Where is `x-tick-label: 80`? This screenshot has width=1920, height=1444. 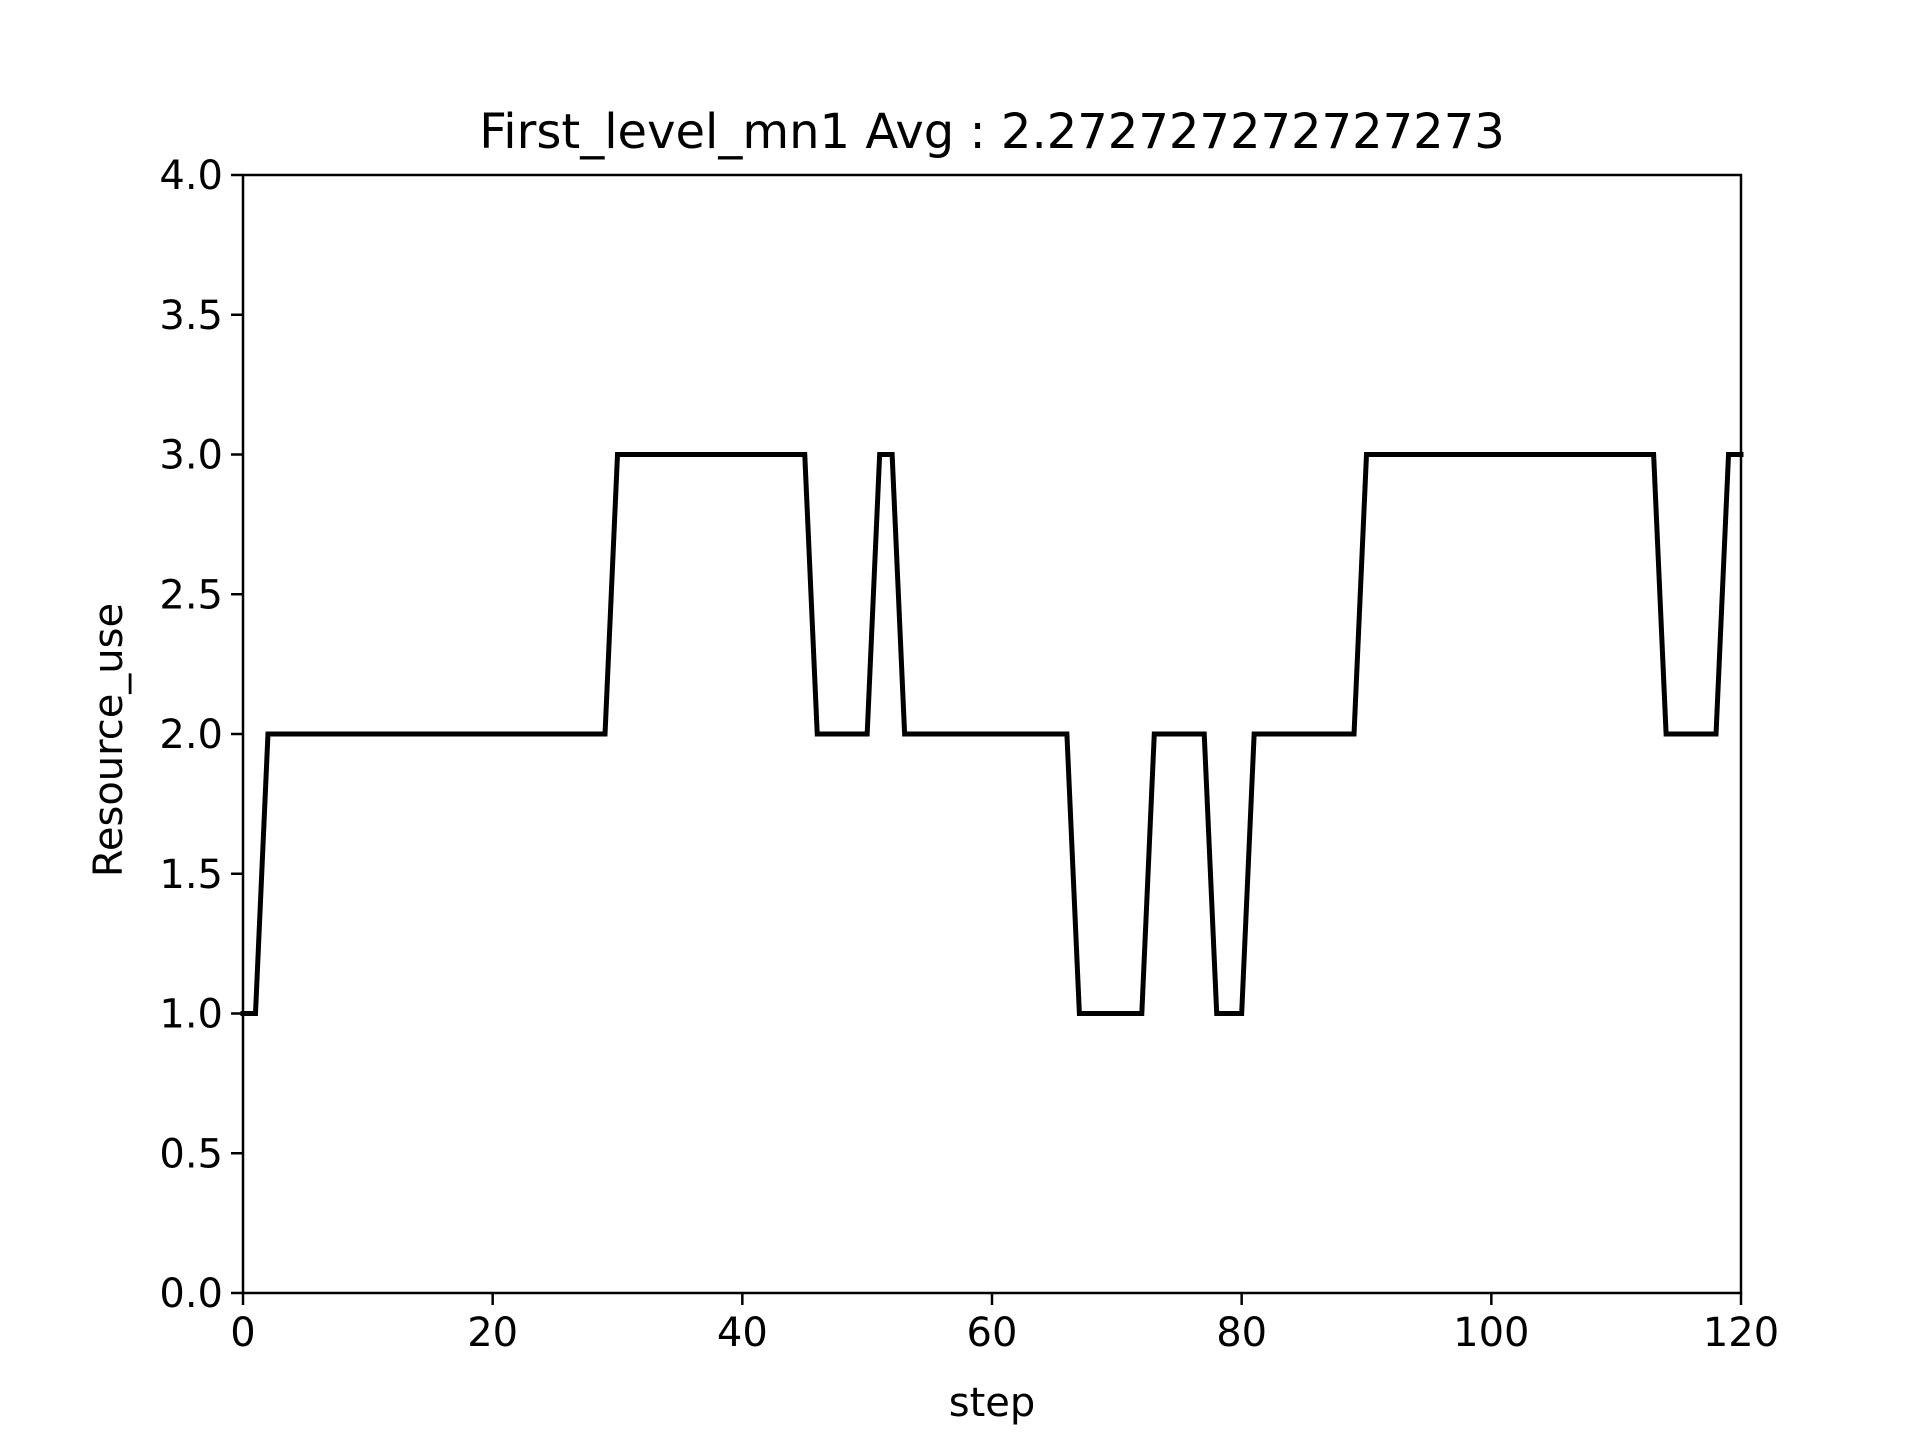 x-tick-label: 80 is located at coordinates (1241, 1333).